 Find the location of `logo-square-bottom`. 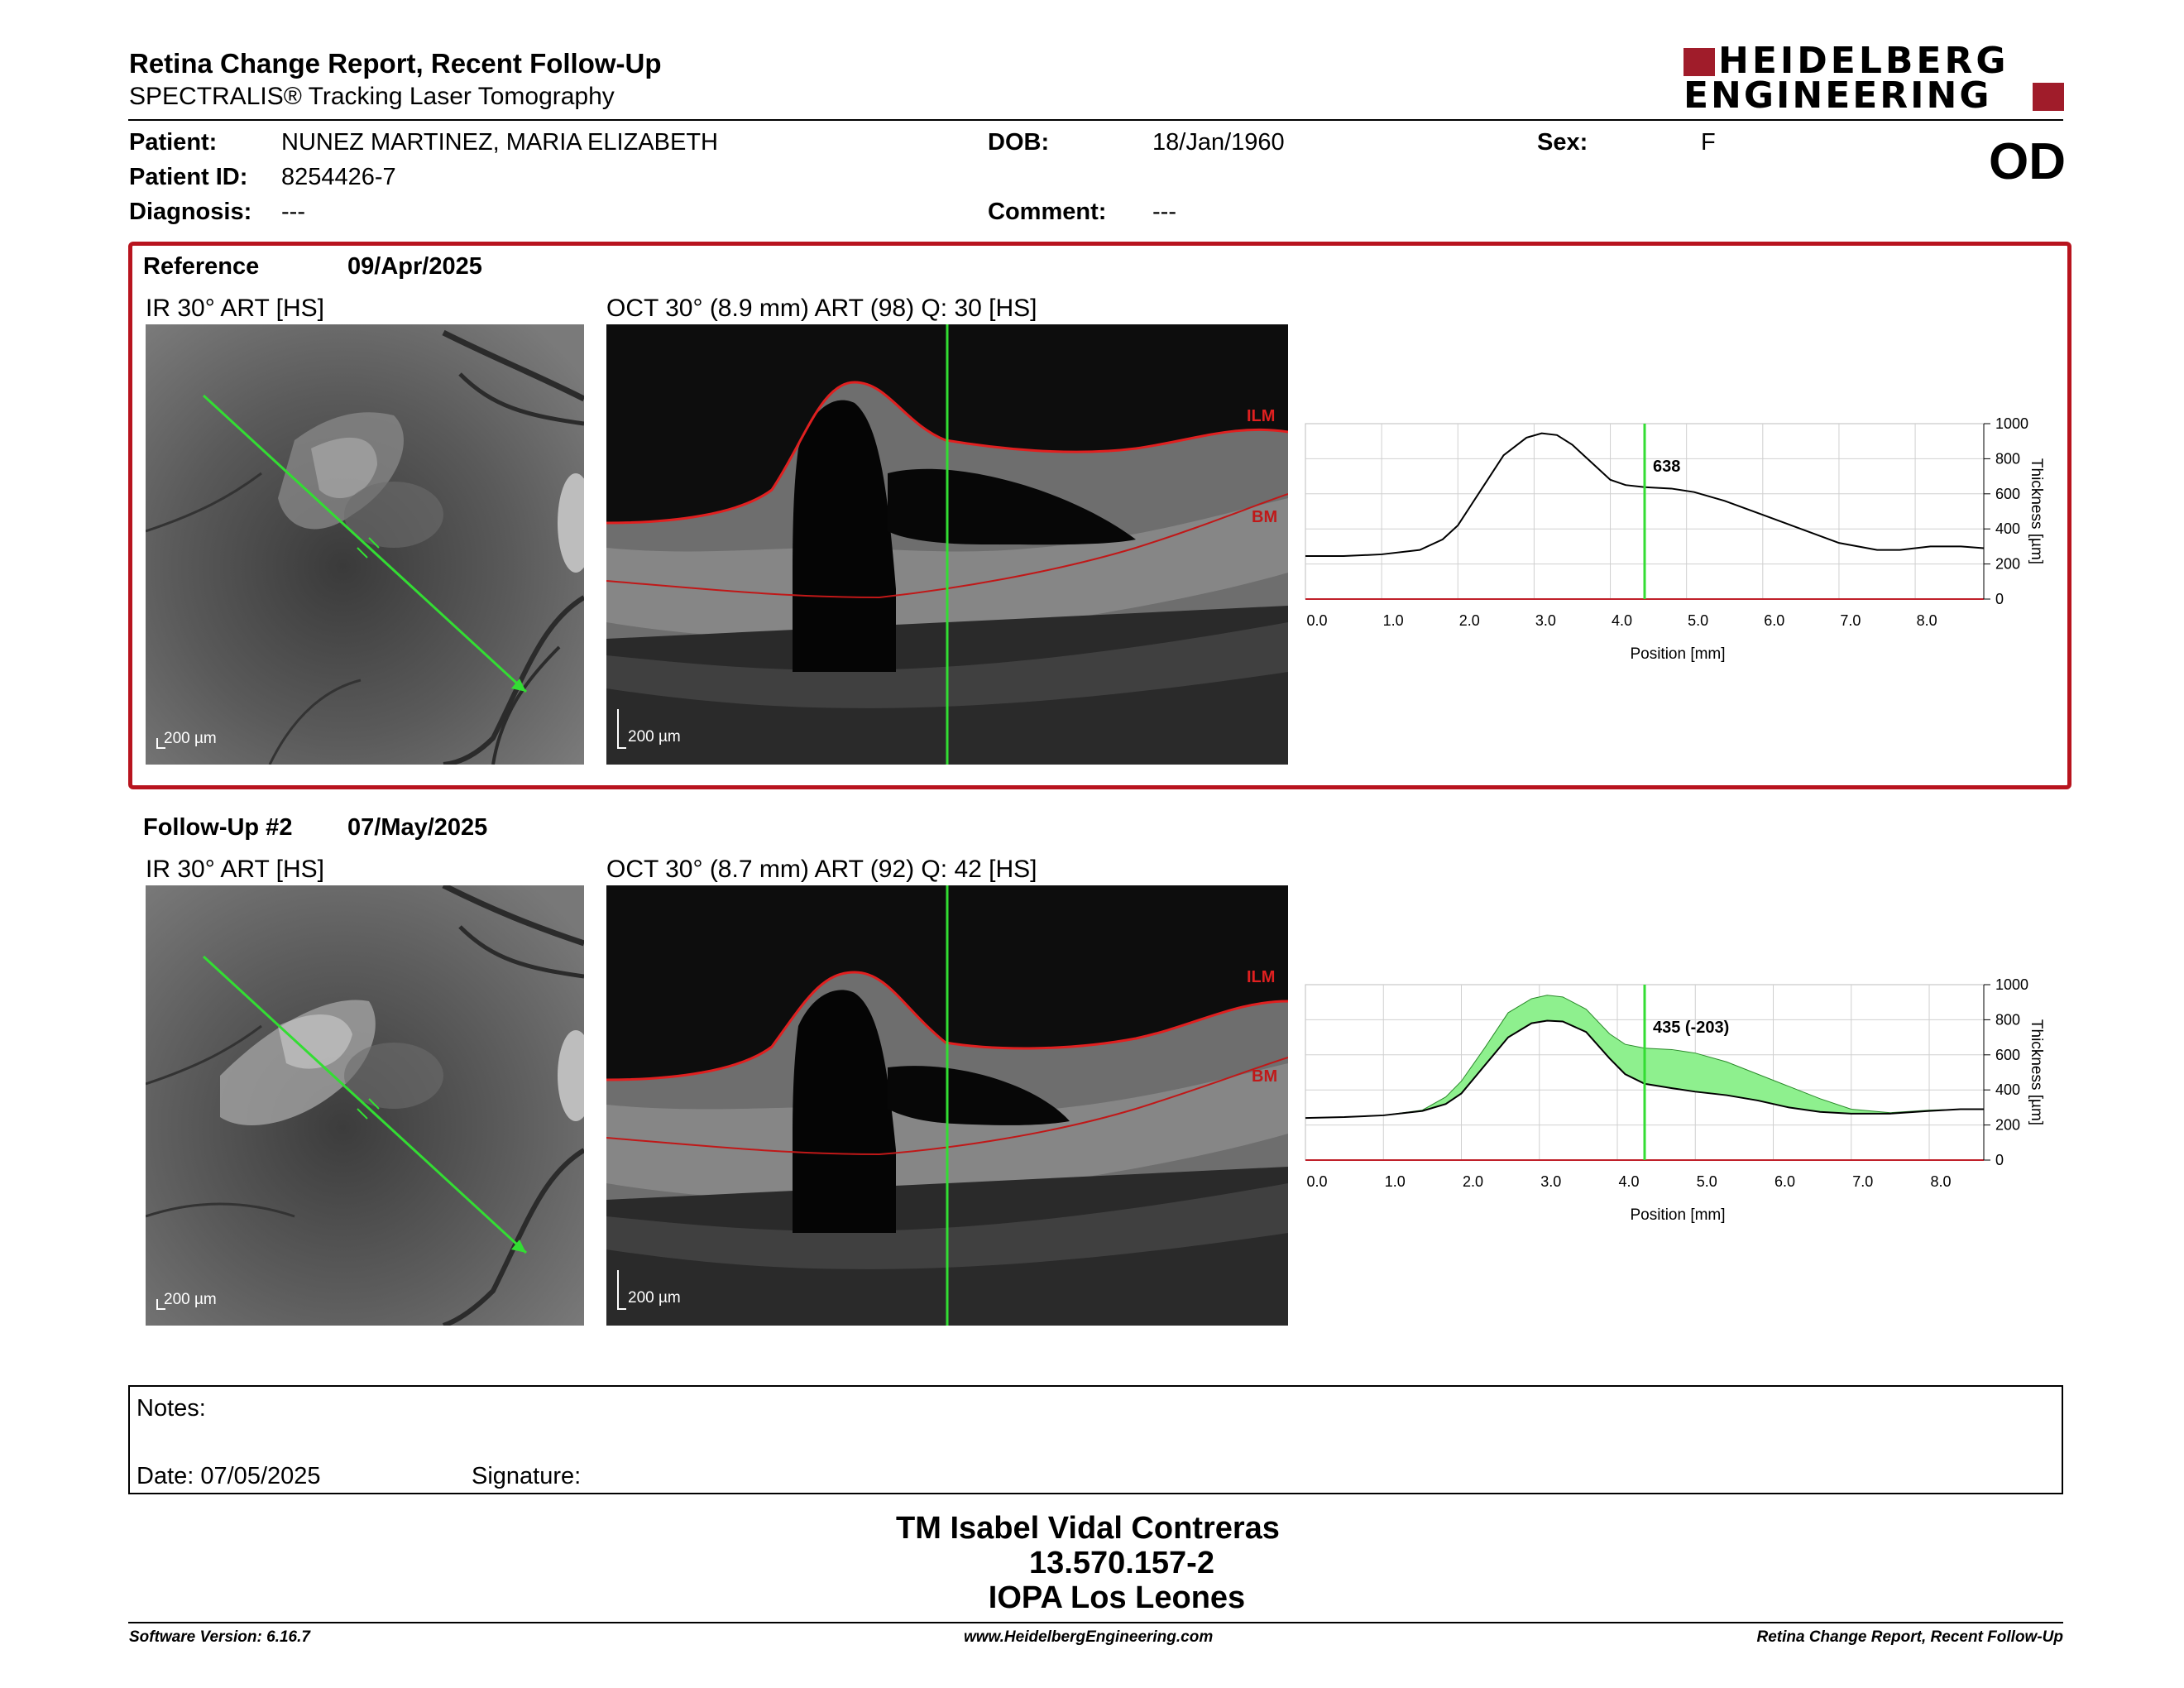

logo-square-bottom is located at coordinates (2048, 97).